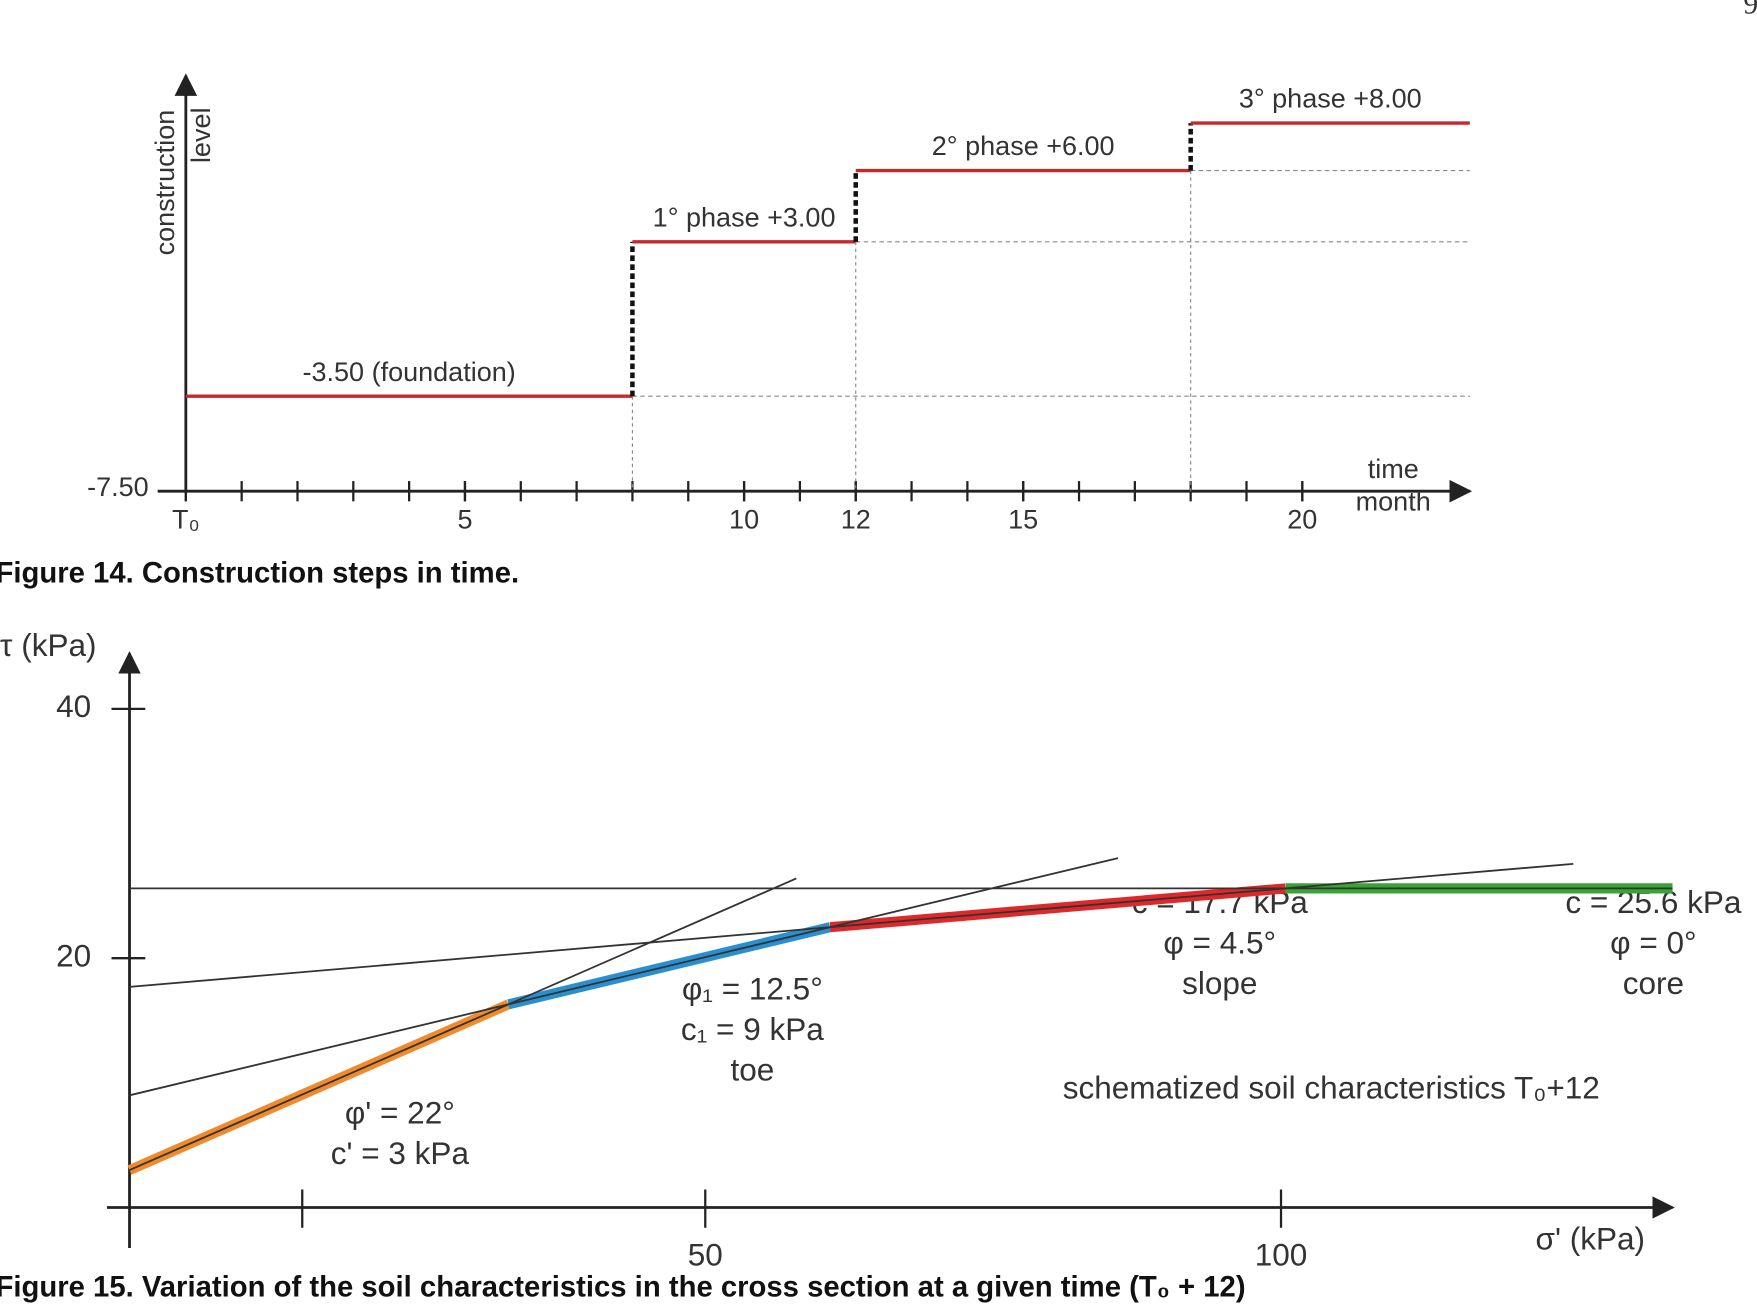 Image resolution: width=1757 pixels, height=1309 pixels. I want to click on y-axis-label: level, so click(201, 136).